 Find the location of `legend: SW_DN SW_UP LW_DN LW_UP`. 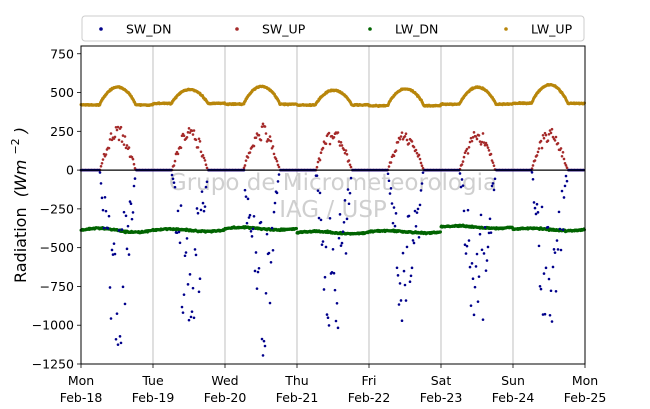

legend: SW_DN SW_UP LW_DN LW_UP is located at coordinates (333, 28).